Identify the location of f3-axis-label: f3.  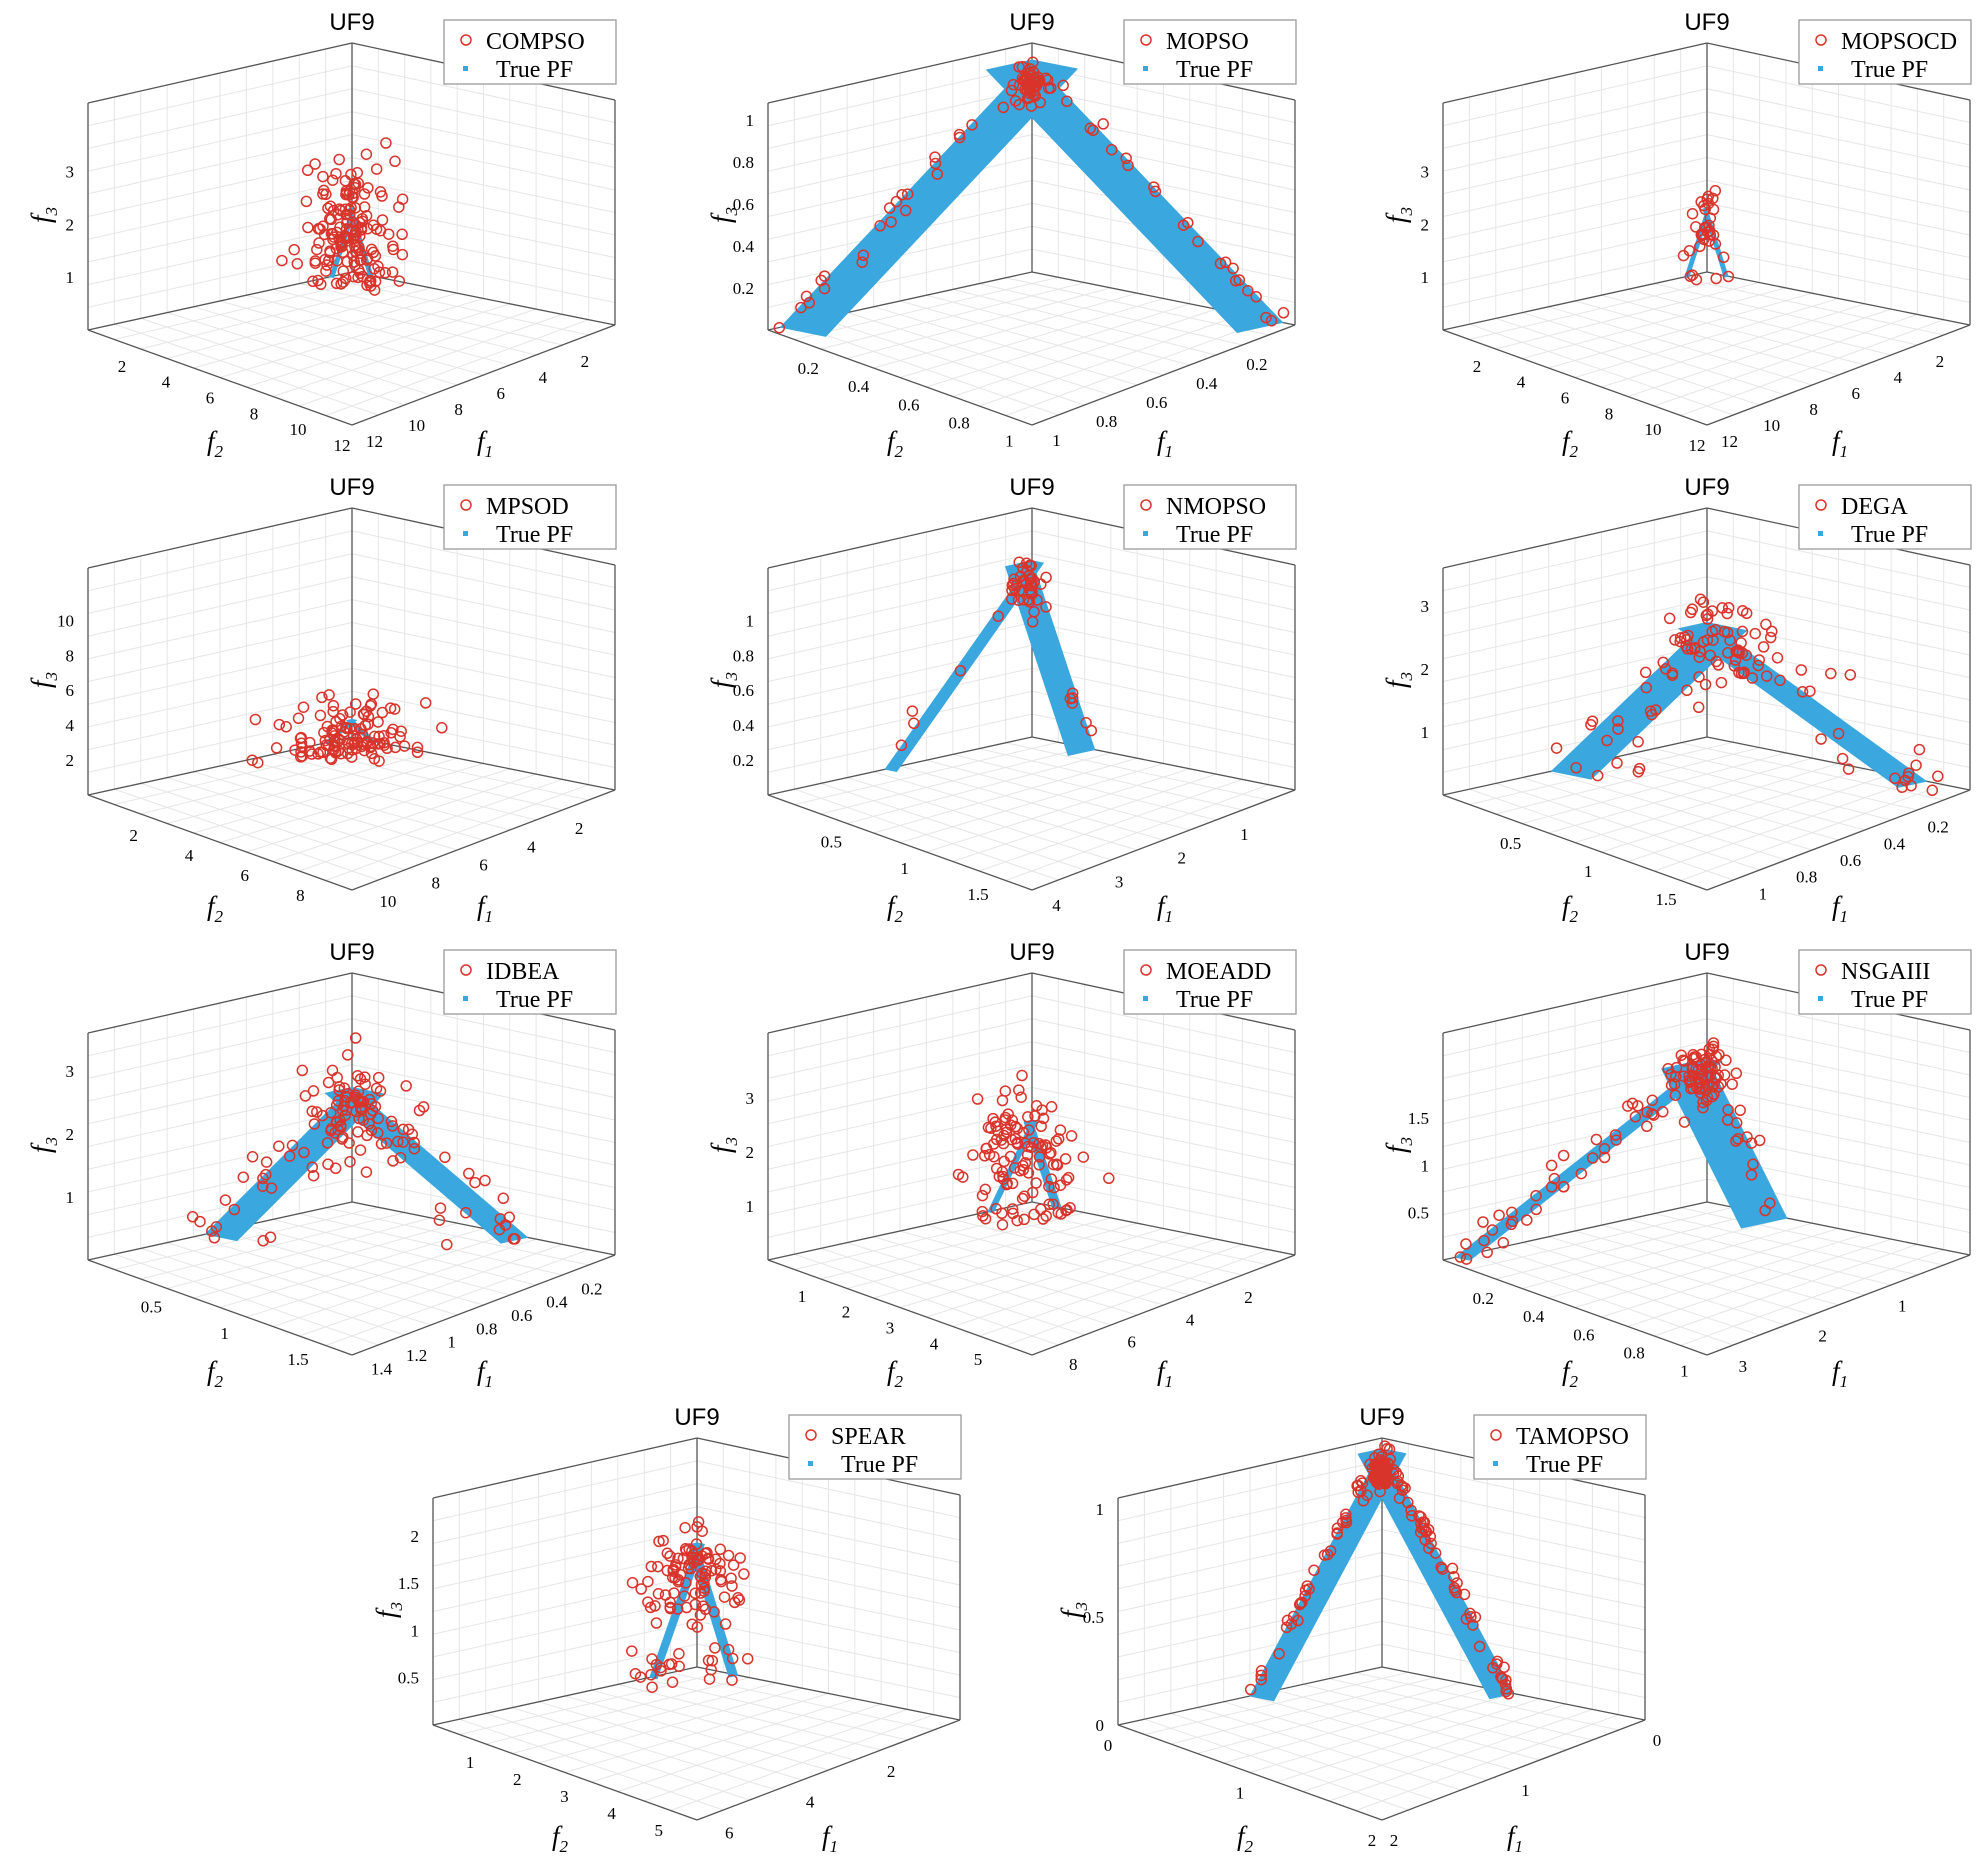
(723, 215).